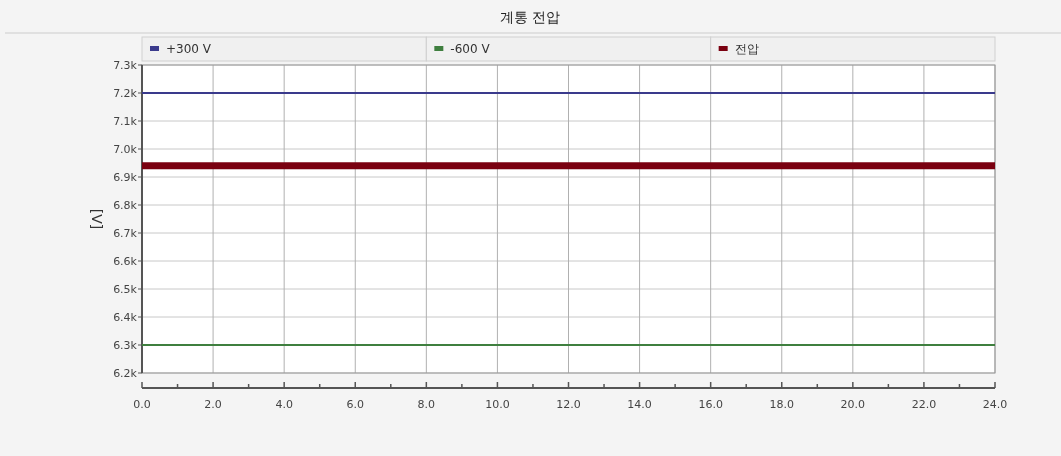 This screenshot has width=1061, height=456. Describe the element at coordinates (781, 404) in the screenshot. I see `x-tick-label: 18.0` at that location.